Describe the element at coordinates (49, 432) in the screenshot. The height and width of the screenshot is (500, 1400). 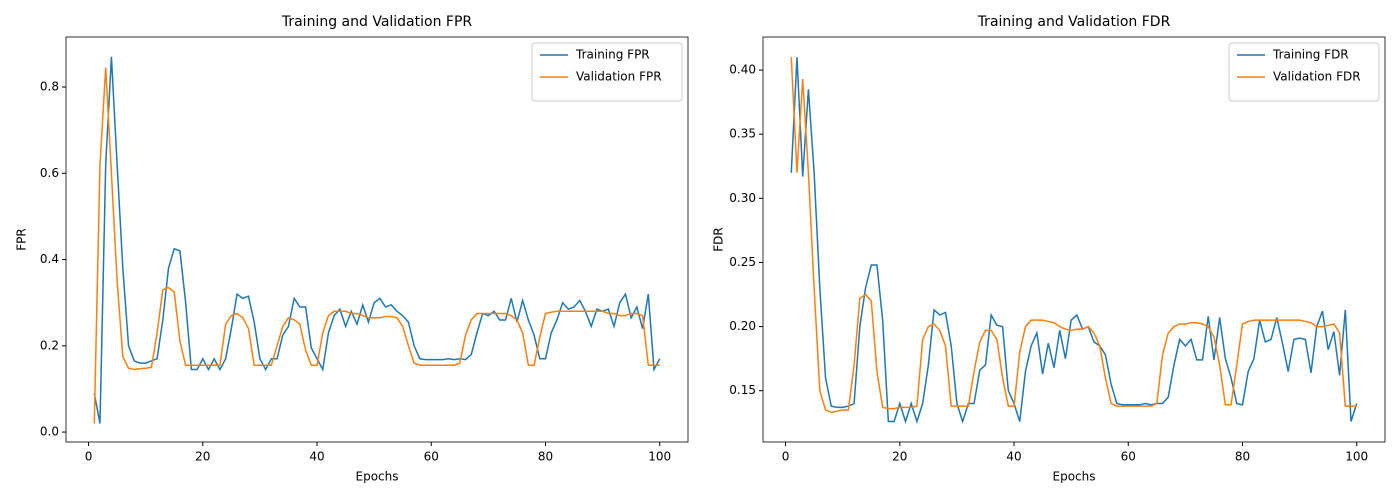
I see `y-tick-label: 0.0` at that location.